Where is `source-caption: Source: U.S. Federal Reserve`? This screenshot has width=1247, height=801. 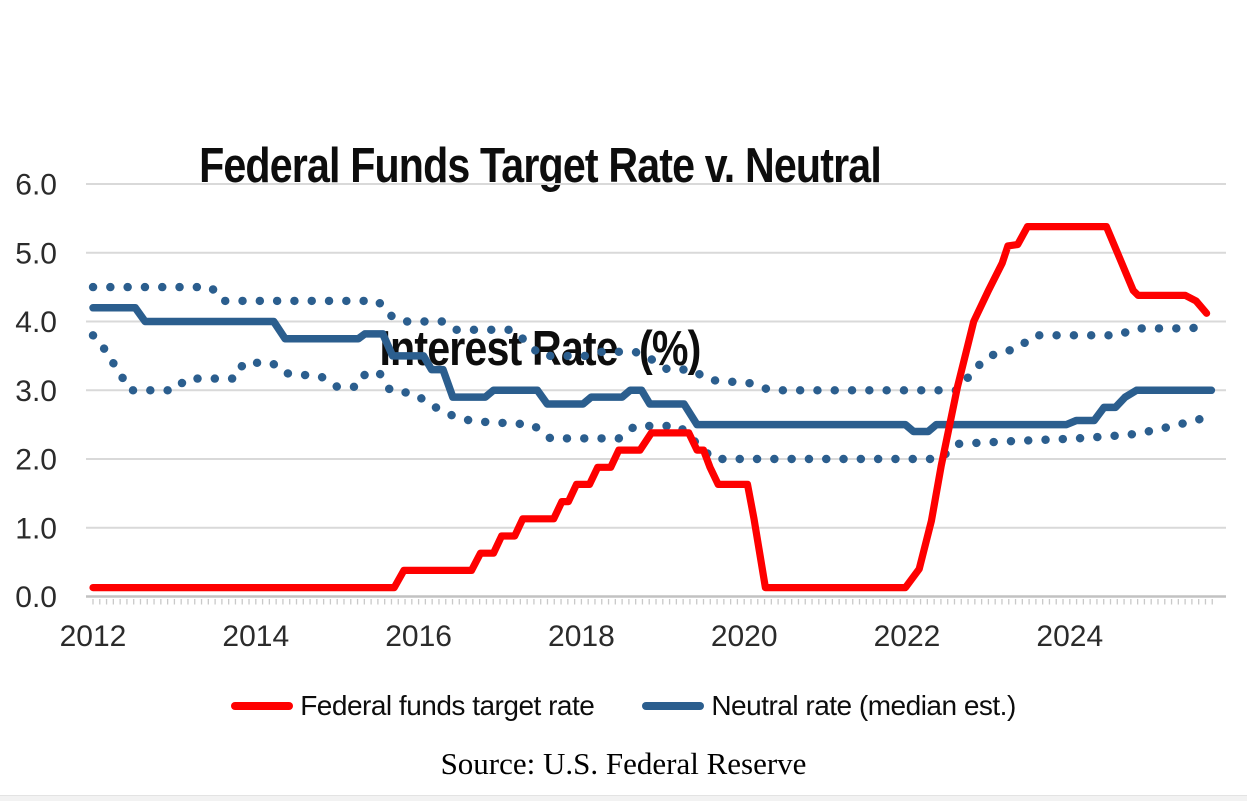
source-caption: Source: U.S. Federal Reserve is located at coordinates (623, 763).